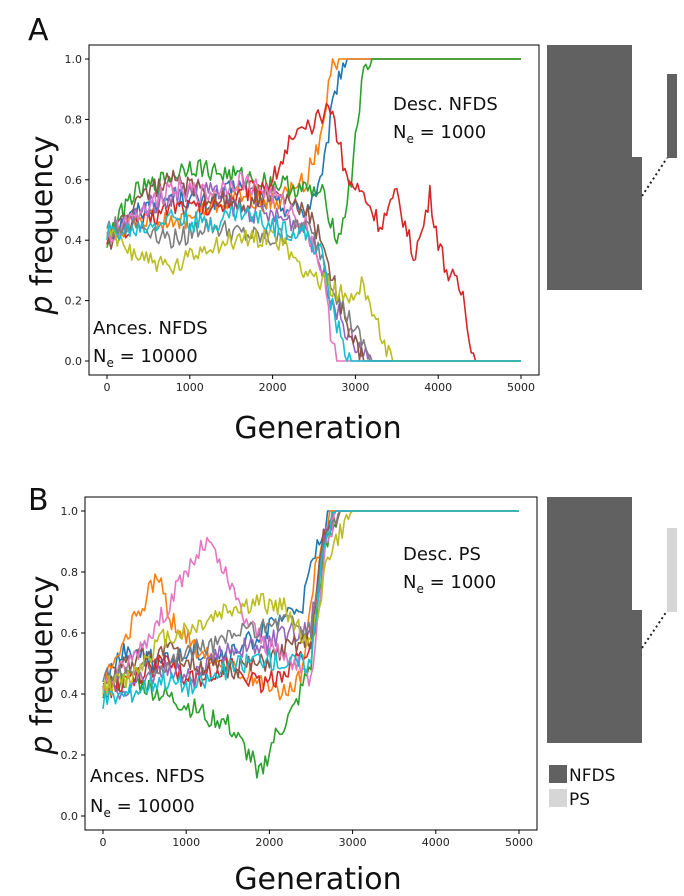 The height and width of the screenshot is (896, 684). I want to click on panel-b-xtick-label-3: 3000, so click(353, 842).